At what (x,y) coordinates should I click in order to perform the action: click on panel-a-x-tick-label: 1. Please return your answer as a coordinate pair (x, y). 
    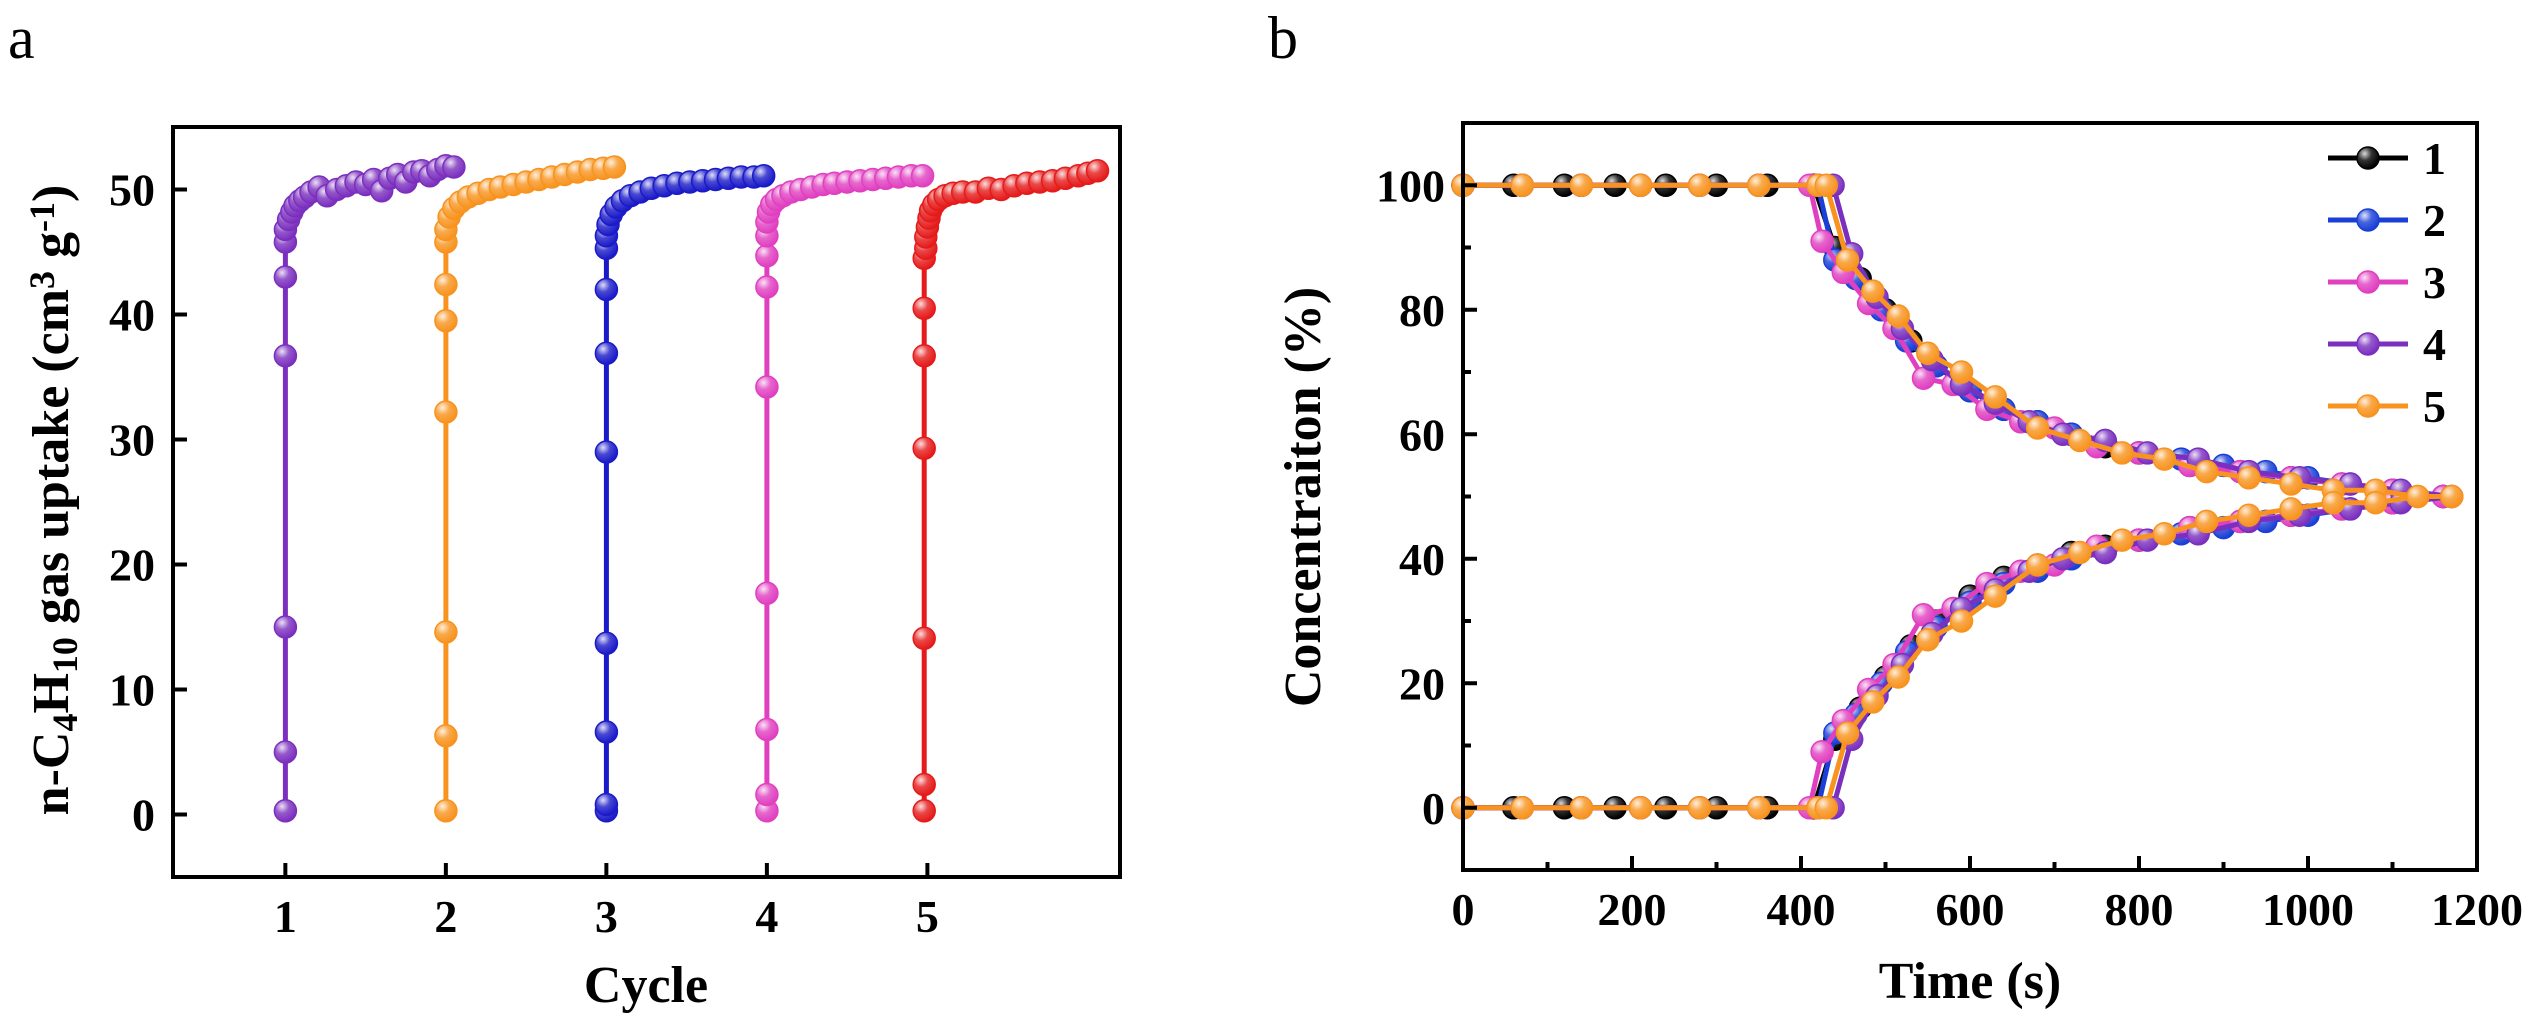
    Looking at the image, I should click on (285, 916).